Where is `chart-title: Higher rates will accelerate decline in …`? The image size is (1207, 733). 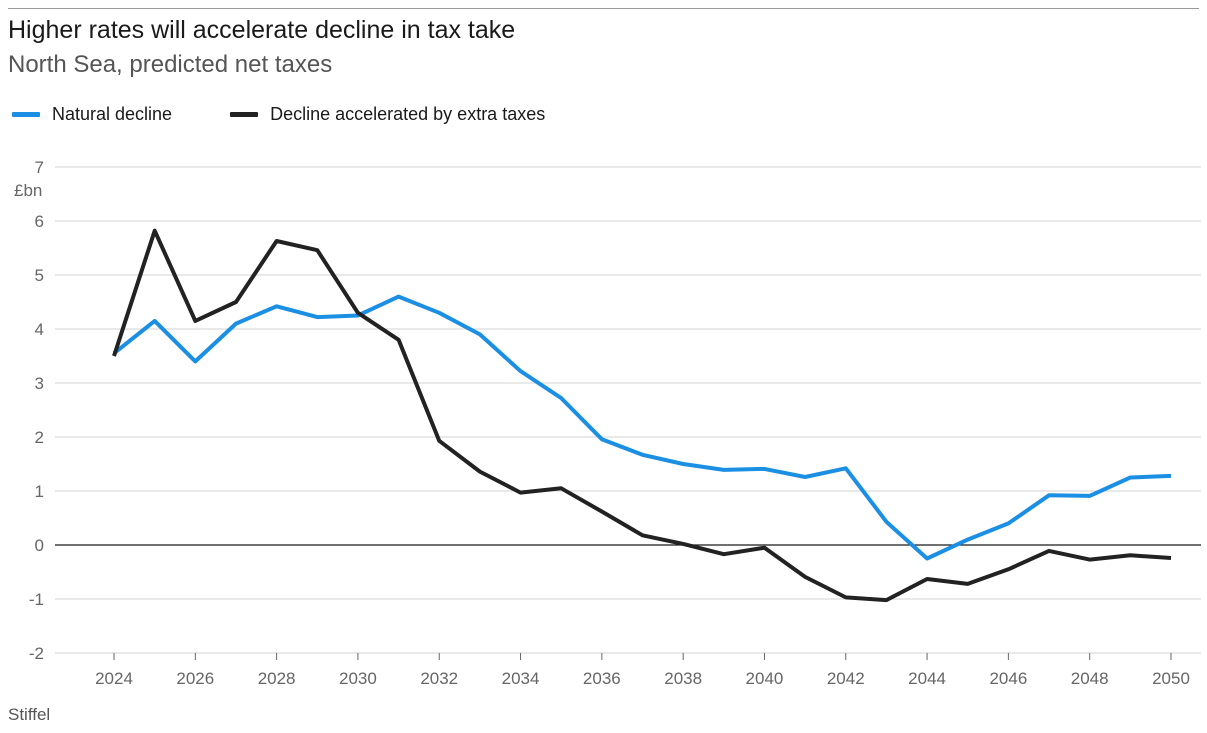
chart-title: Higher rates will accelerate decline in … is located at coordinates (262, 30).